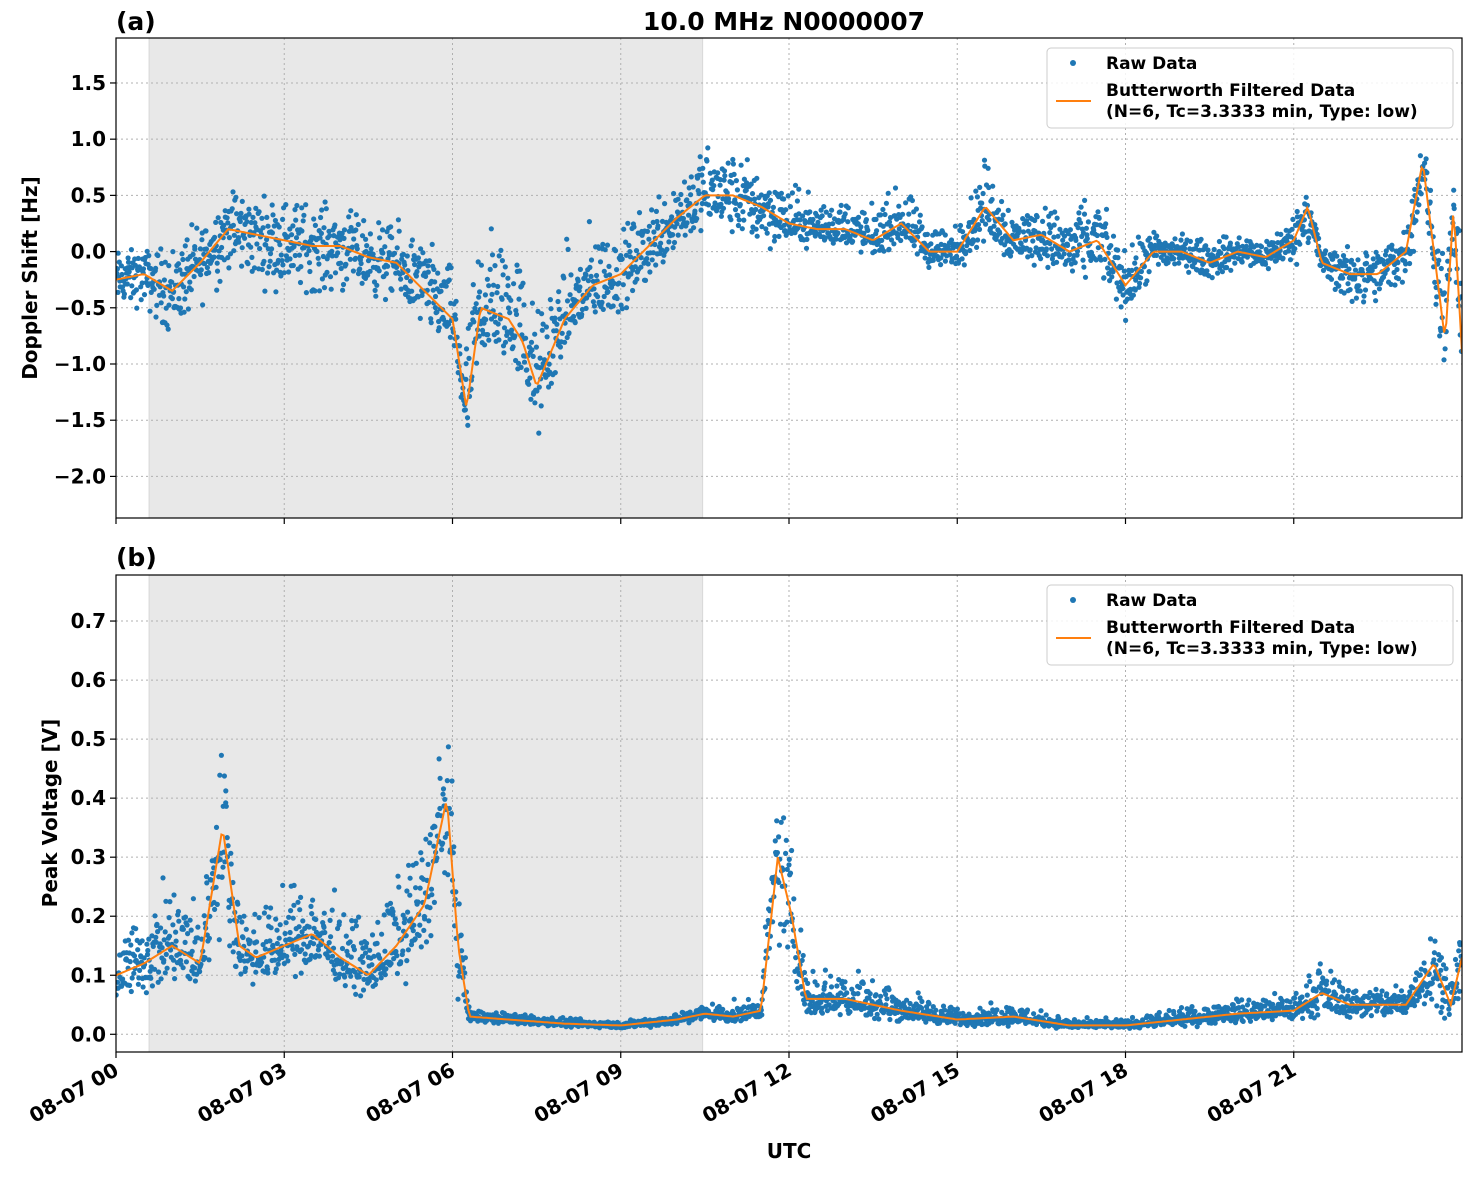 Image resolution: width=1471 pixels, height=1177 pixels. Describe the element at coordinates (1230, 91) in the screenshot. I see `legend-filtered-label: Butterworth Filtered Data` at that location.